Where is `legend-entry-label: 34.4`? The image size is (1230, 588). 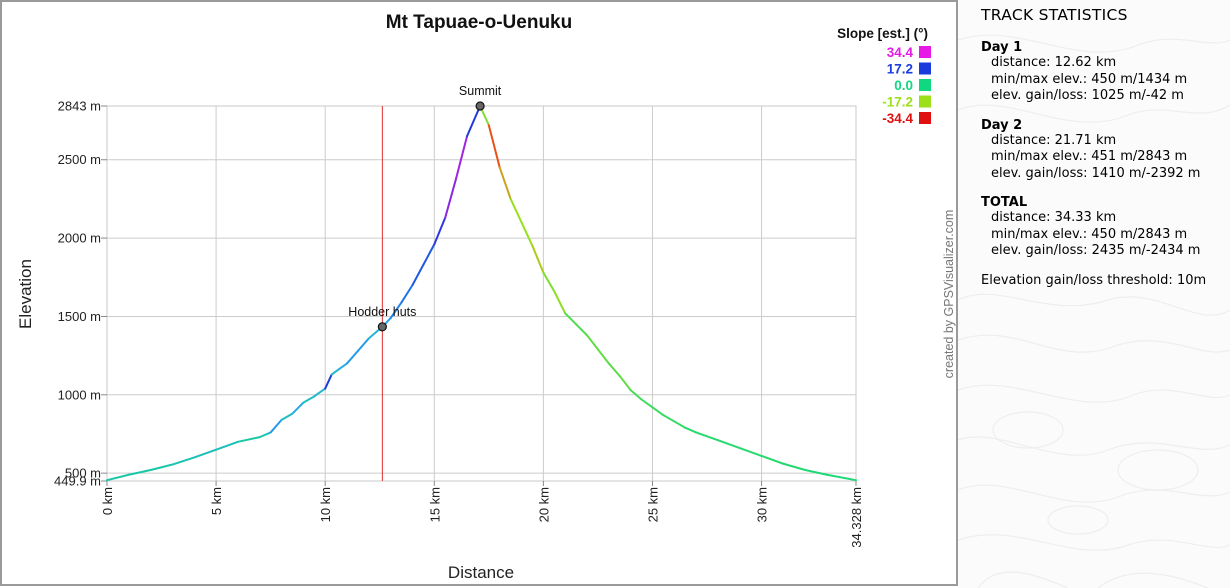
legend-entry-label: 34.4 is located at coordinates (900, 52).